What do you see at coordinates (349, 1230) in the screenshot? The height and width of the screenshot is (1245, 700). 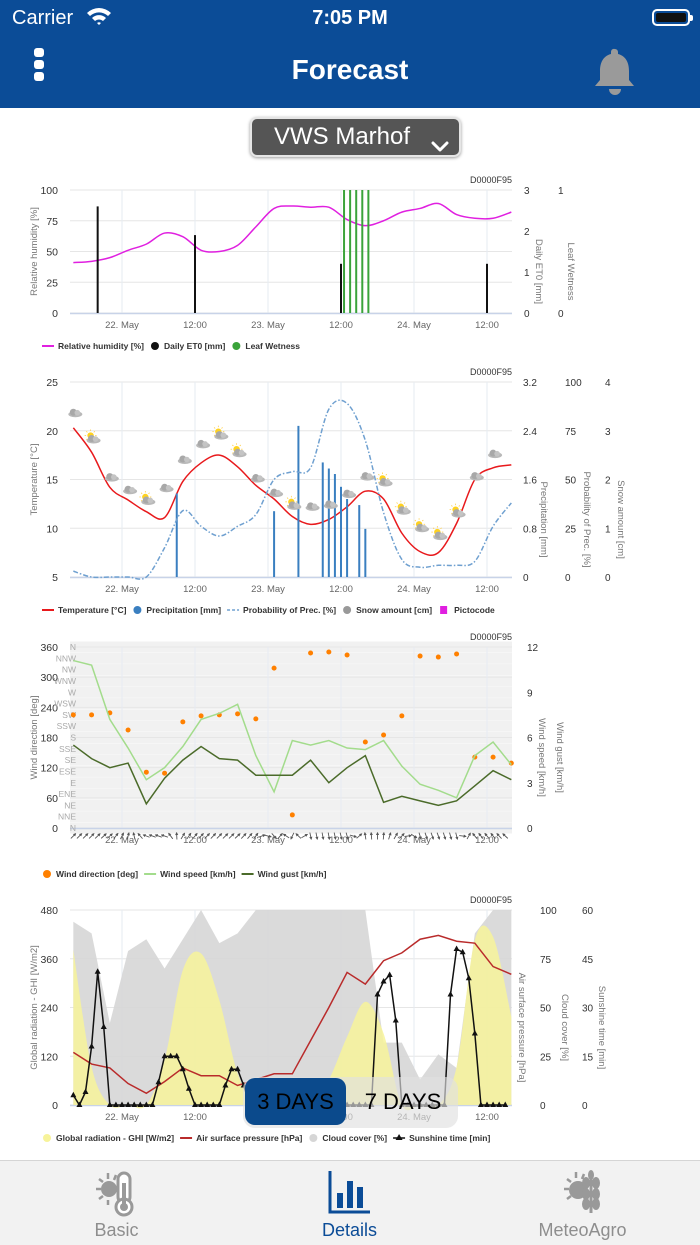 I see `tab-details-label: Details` at bounding box center [349, 1230].